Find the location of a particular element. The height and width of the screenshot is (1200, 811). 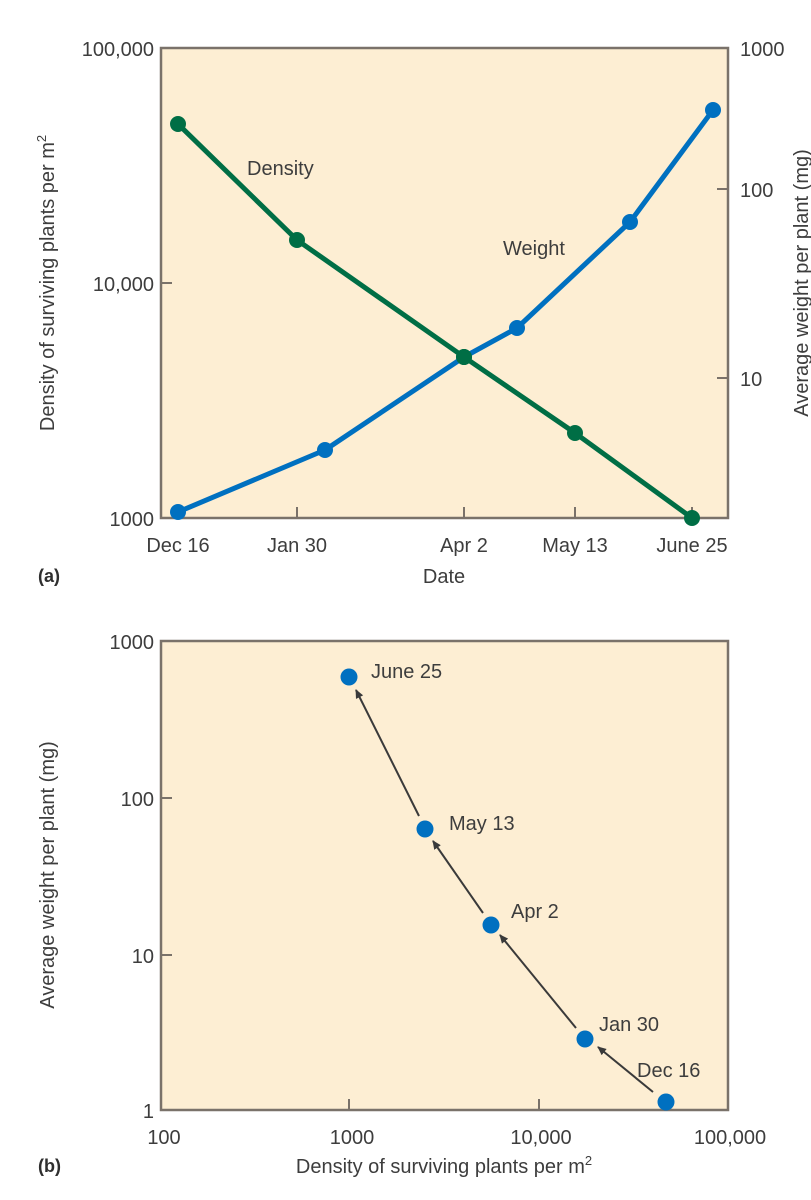

point-label-may13: May 13 is located at coordinates (482, 824).